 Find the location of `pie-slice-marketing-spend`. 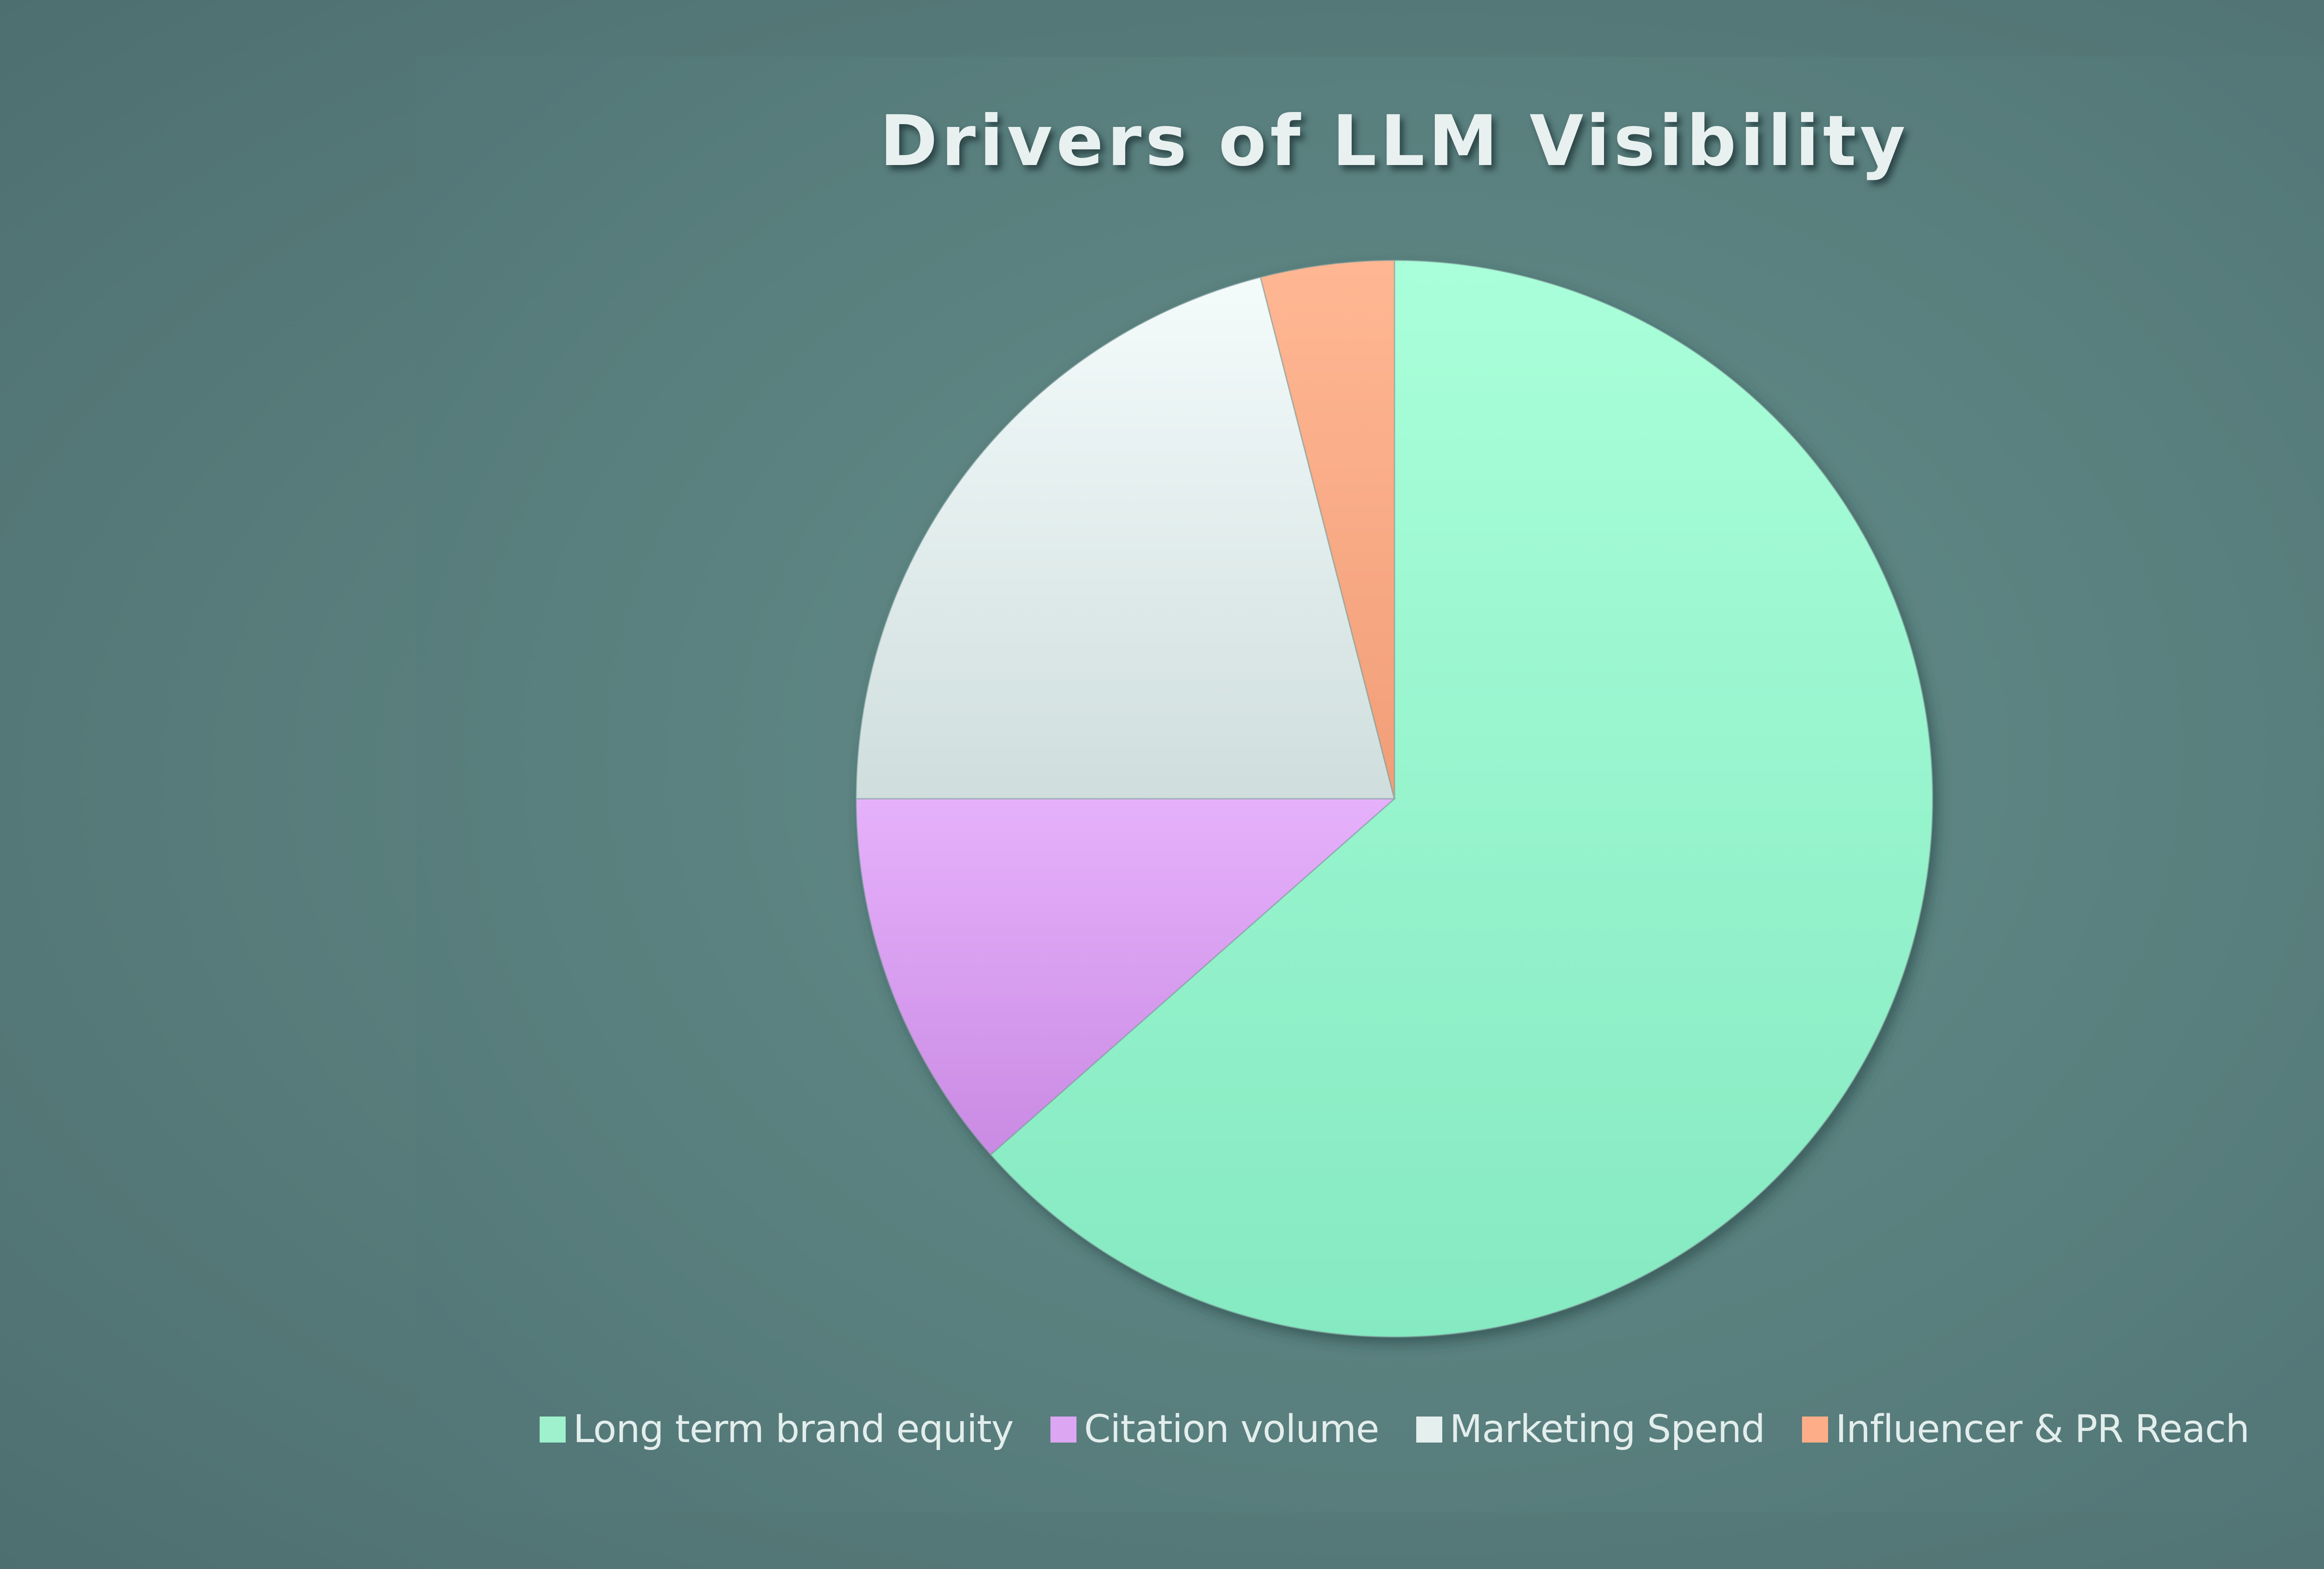

pie-slice-marketing-spend is located at coordinates (1125, 538).